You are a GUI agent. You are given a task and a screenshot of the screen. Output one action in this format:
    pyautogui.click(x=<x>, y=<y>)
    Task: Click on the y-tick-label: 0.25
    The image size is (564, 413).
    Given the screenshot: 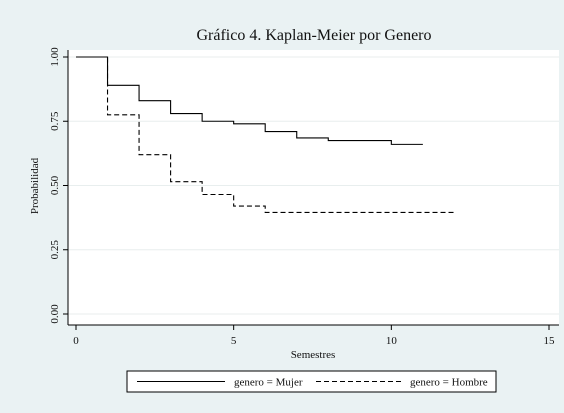 What is the action you would take?
    pyautogui.click(x=55, y=250)
    